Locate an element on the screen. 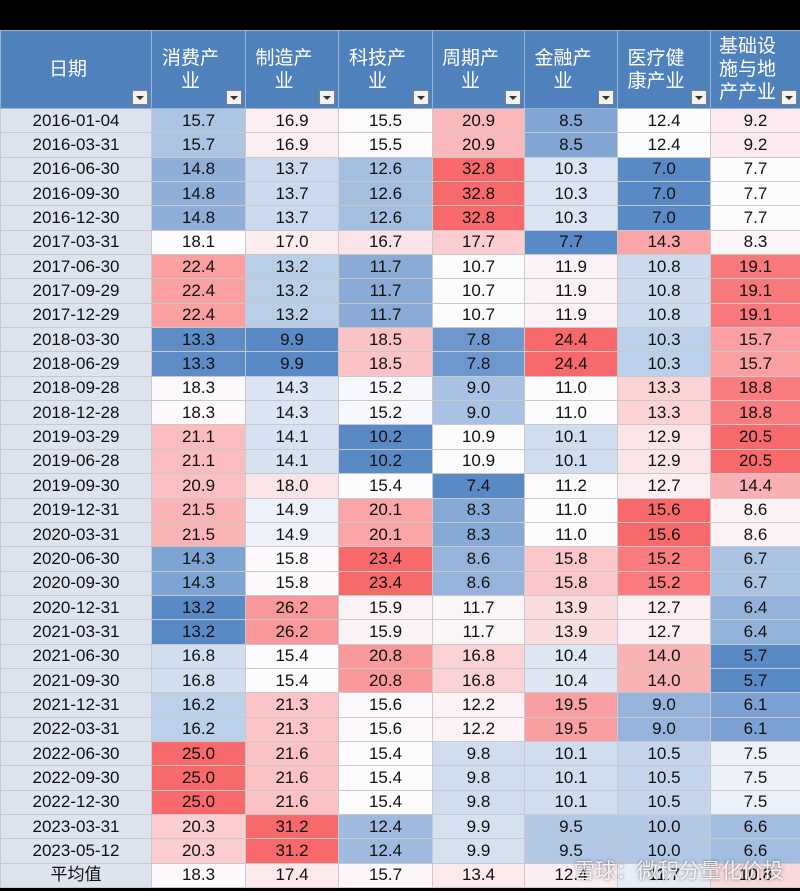  value-cell-consumer: 16.8 is located at coordinates (198, 680).